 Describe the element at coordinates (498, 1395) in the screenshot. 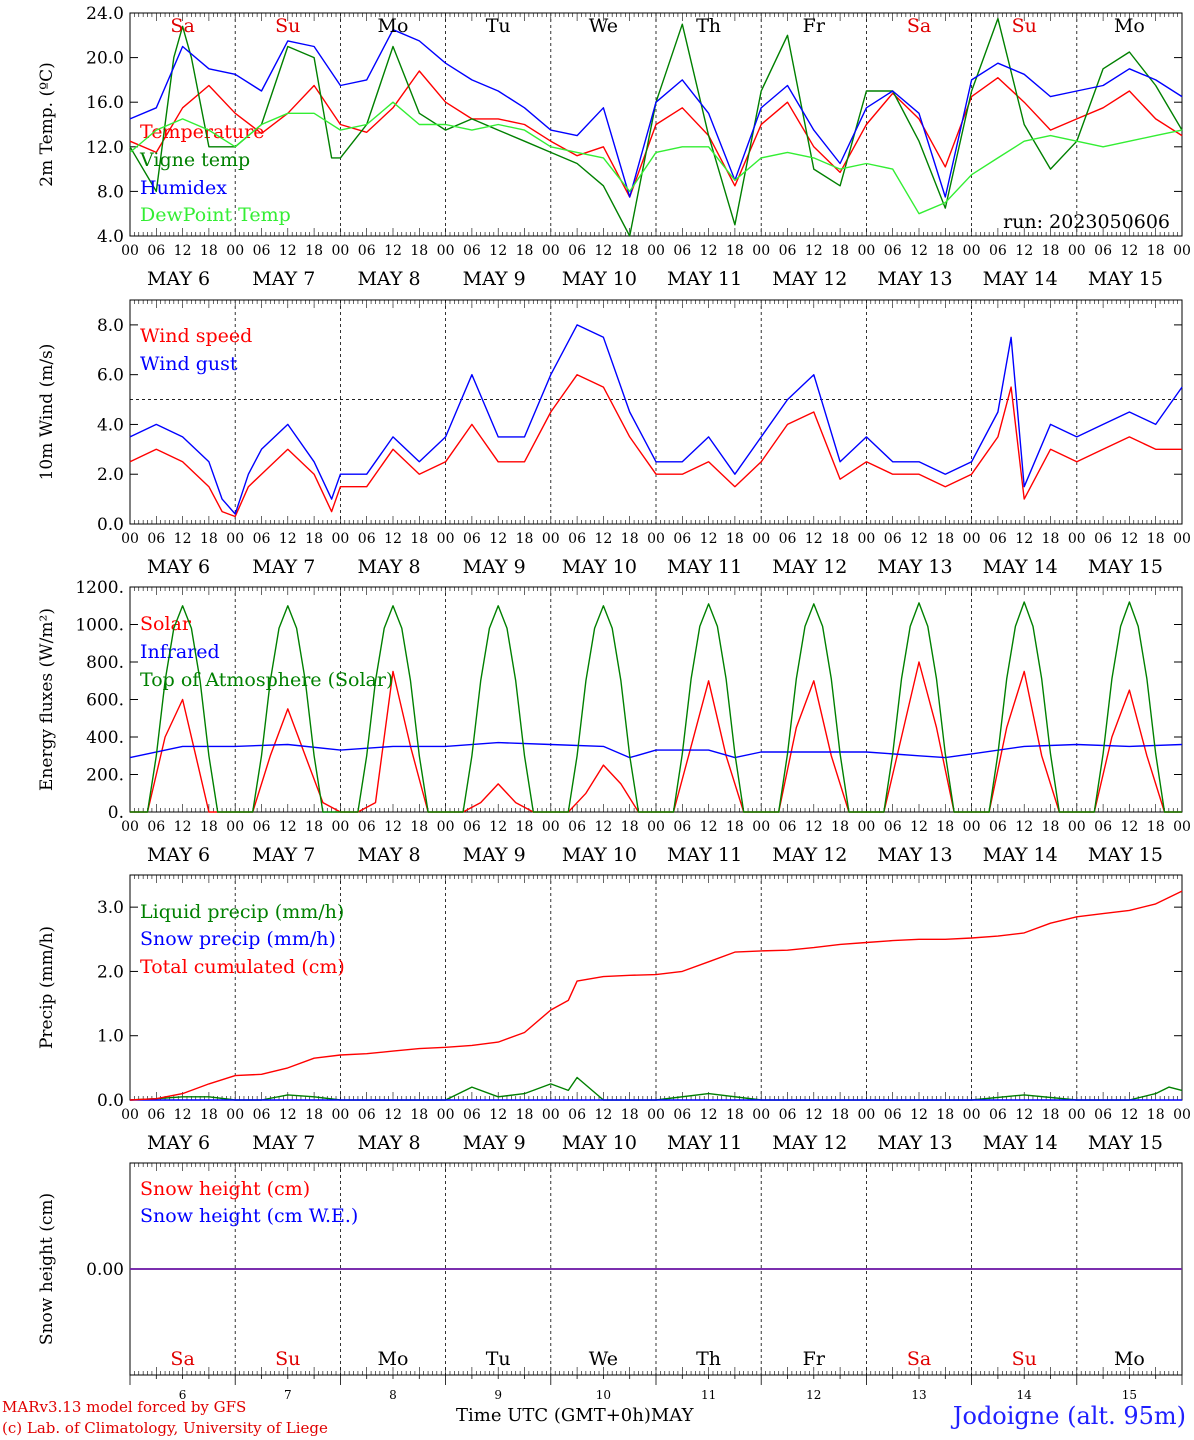

I see `day-number: 9` at that location.